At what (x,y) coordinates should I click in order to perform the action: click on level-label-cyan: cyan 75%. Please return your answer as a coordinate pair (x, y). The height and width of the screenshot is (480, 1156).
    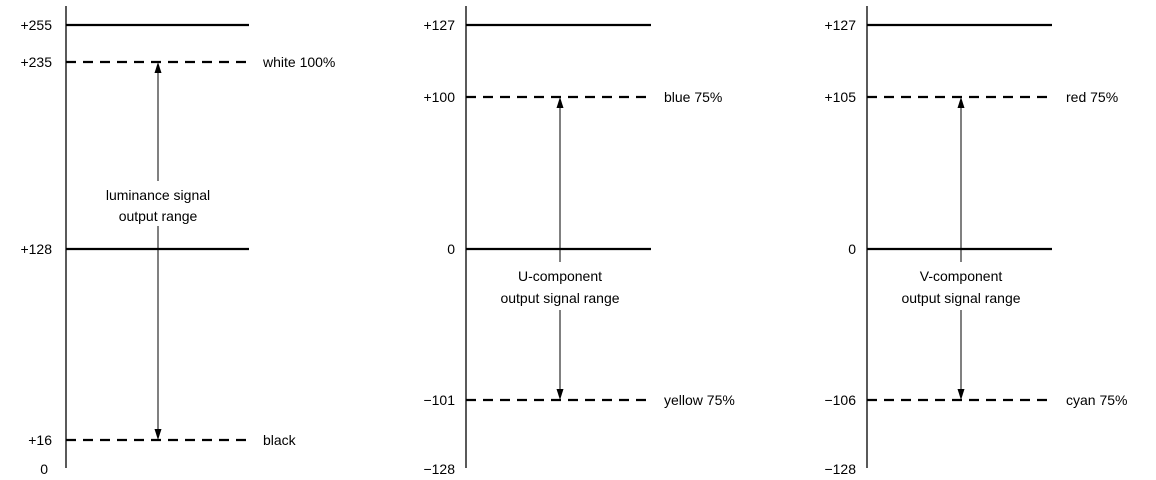
    Looking at the image, I should click on (1096, 400).